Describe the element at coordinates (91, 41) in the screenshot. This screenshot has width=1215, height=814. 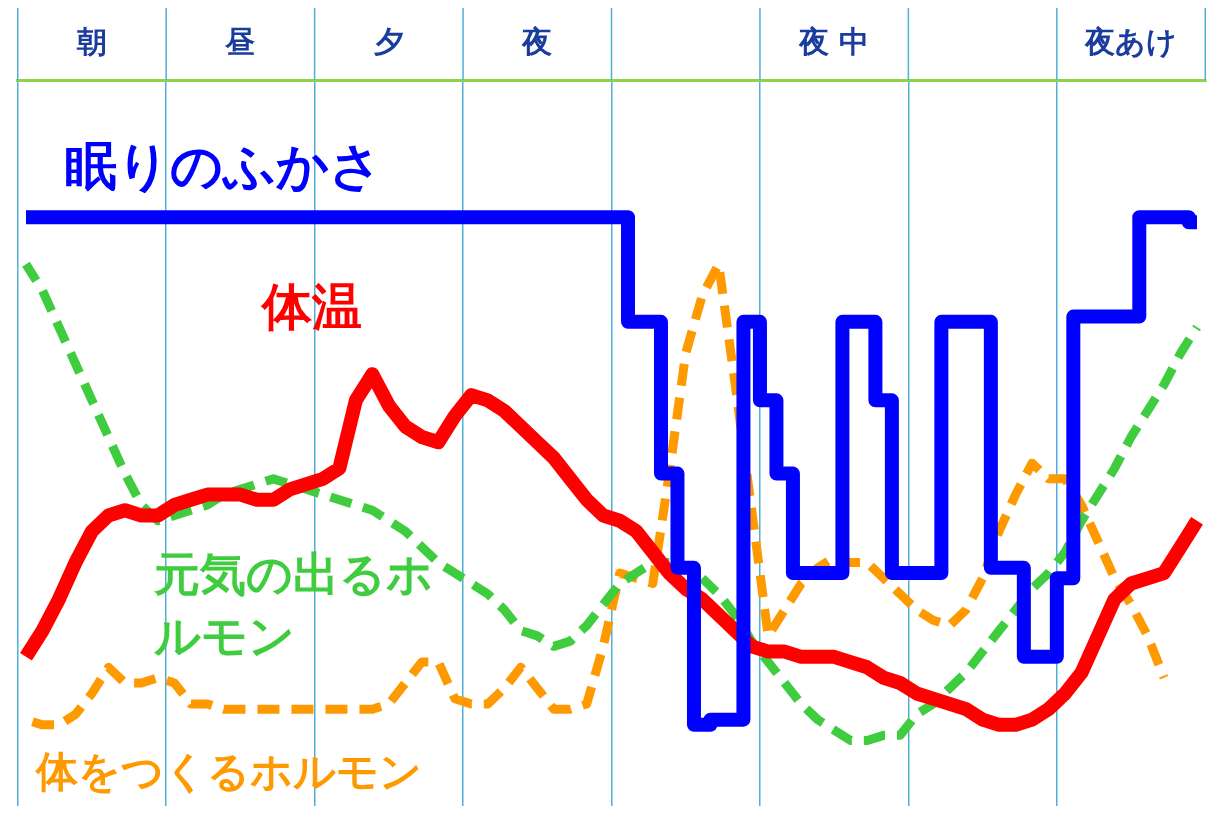
I see `x-tick-label: 朝` at that location.